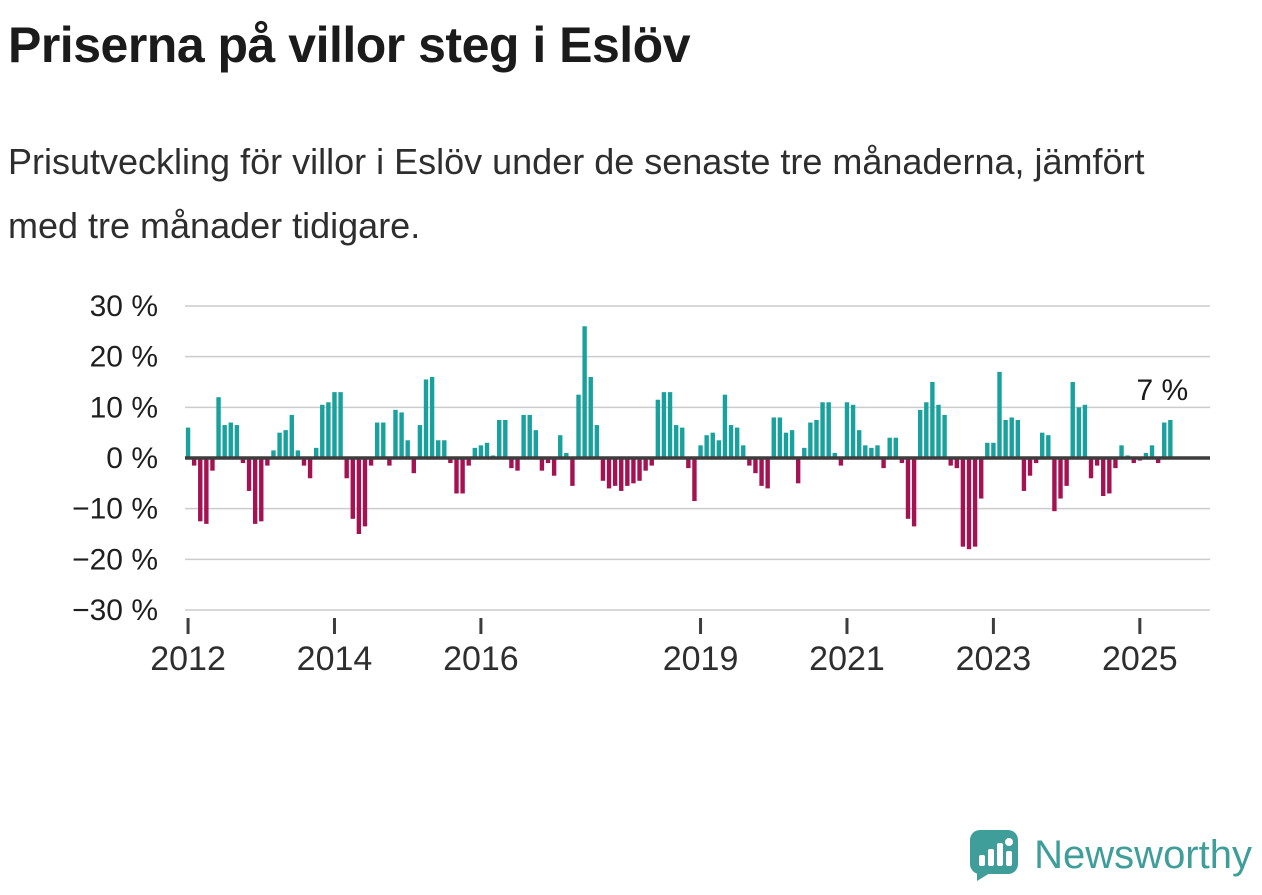 This screenshot has width=1262, height=895. I want to click on y-axis-label: −30 %, so click(115, 610).